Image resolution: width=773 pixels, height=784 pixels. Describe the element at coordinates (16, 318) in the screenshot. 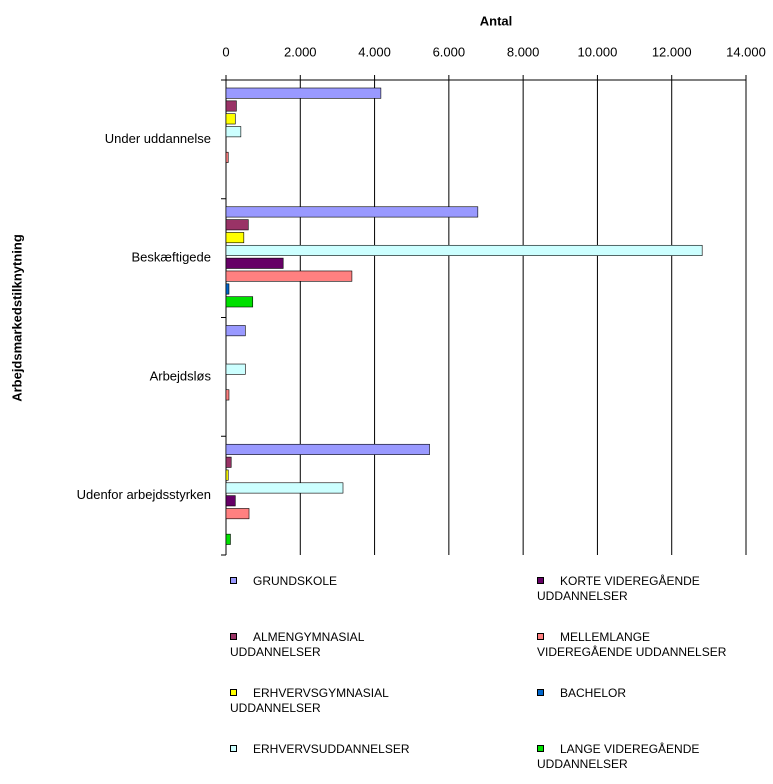

I see `y-axis-title: Arbejdsmarkedstilknytning` at that location.